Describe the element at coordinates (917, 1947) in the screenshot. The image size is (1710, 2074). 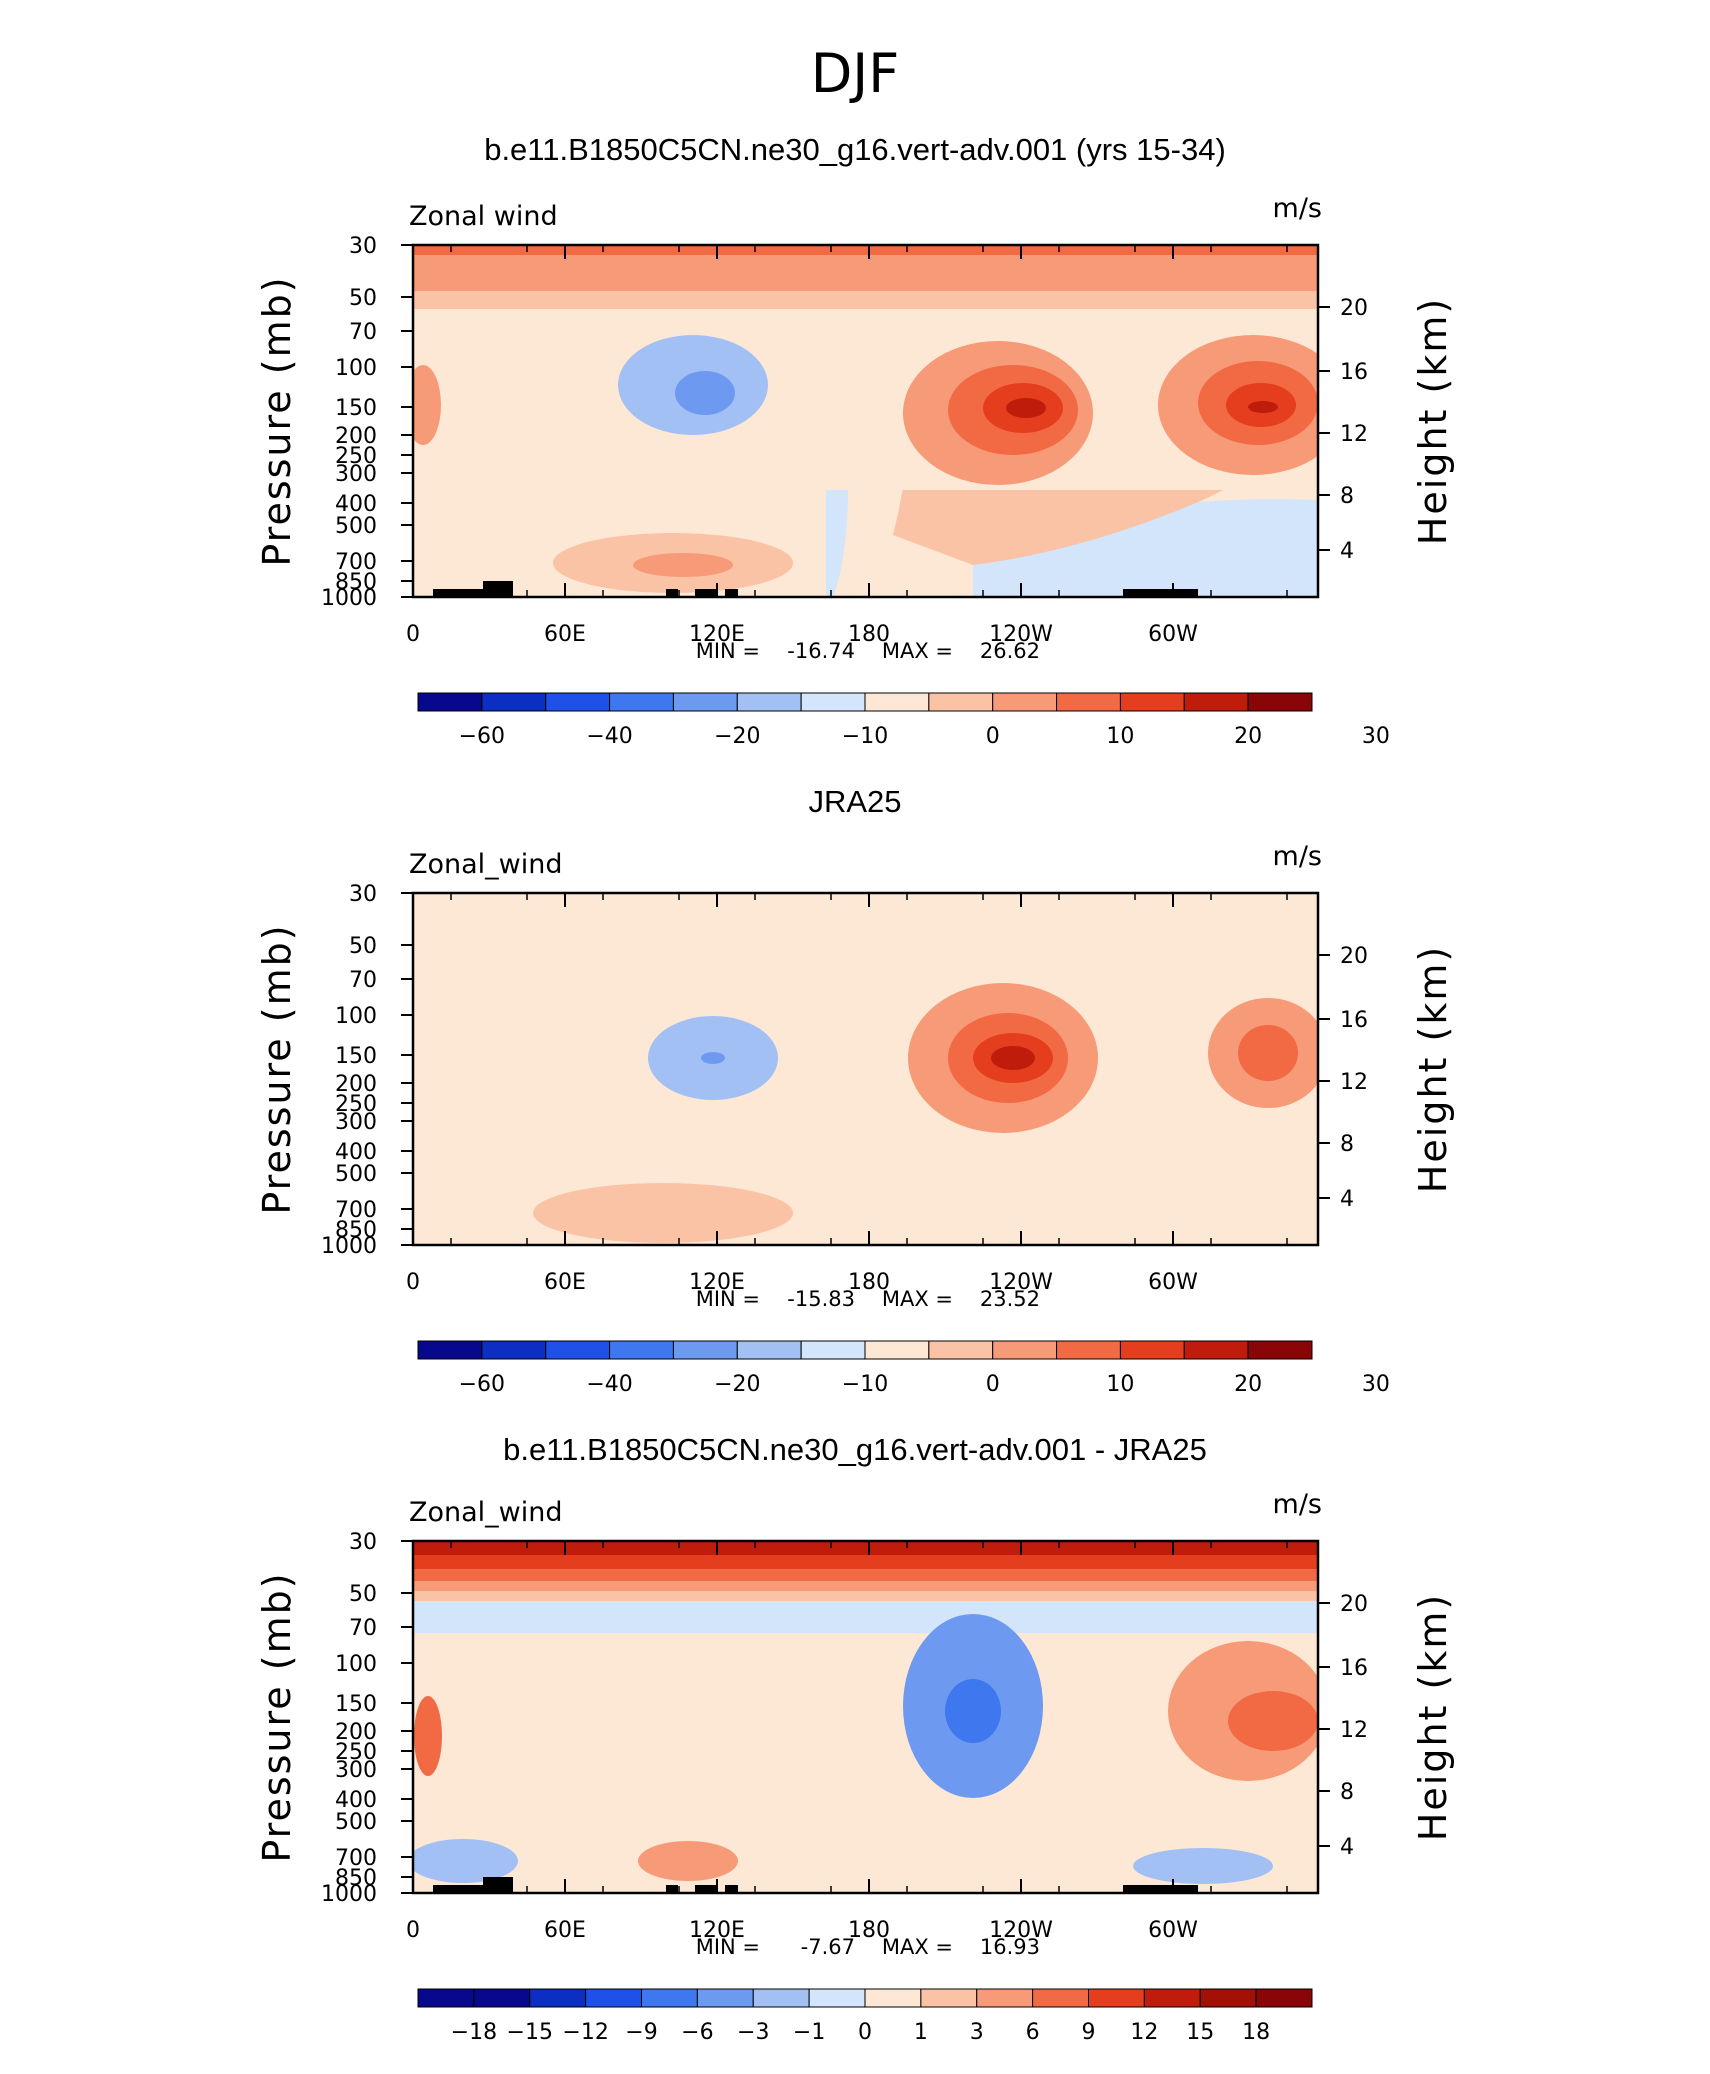
I see `max-label: MAX =` at that location.